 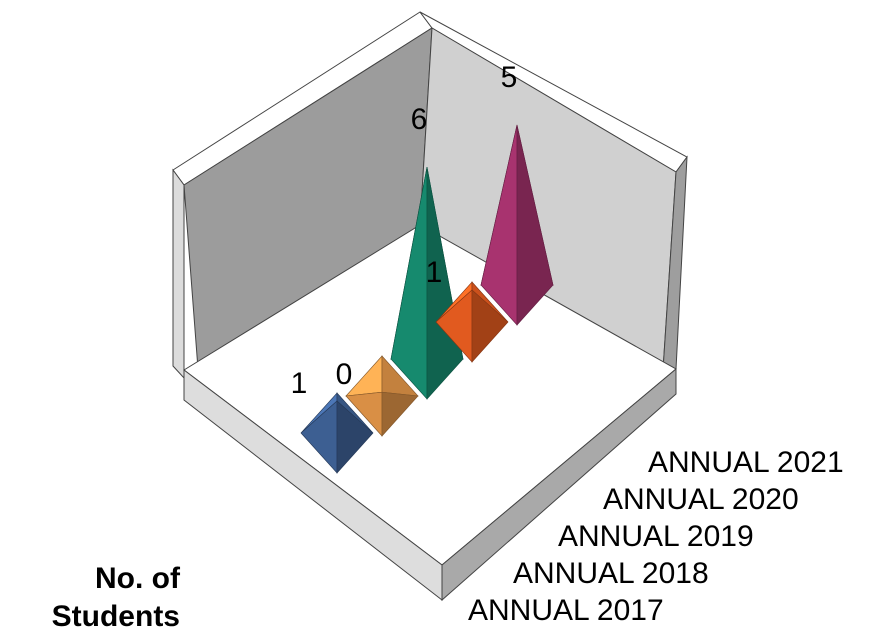 What do you see at coordinates (116, 616) in the screenshot?
I see `y-axis-label-line-2: Students` at bounding box center [116, 616].